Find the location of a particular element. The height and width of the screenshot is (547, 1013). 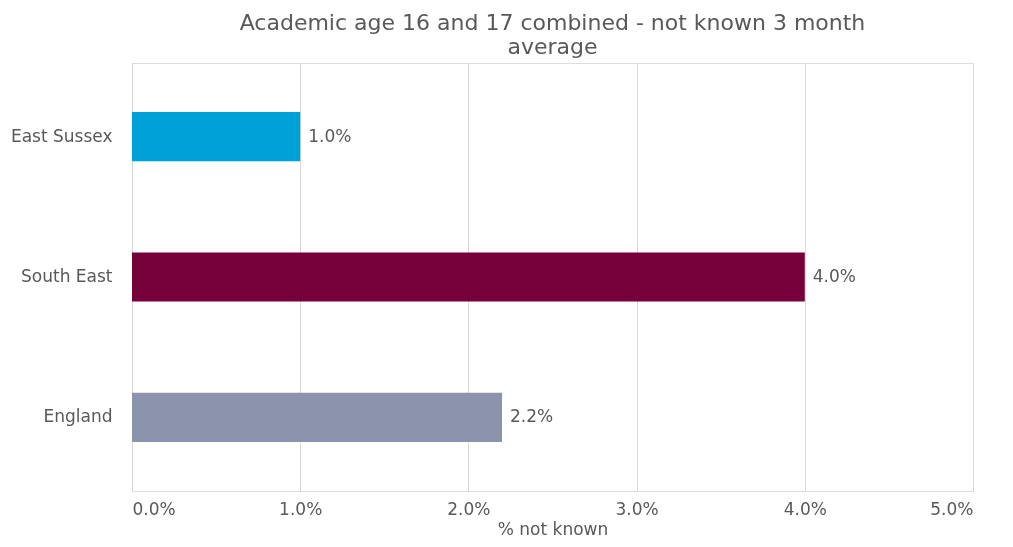

y-tick-label: South East is located at coordinates (67, 276).